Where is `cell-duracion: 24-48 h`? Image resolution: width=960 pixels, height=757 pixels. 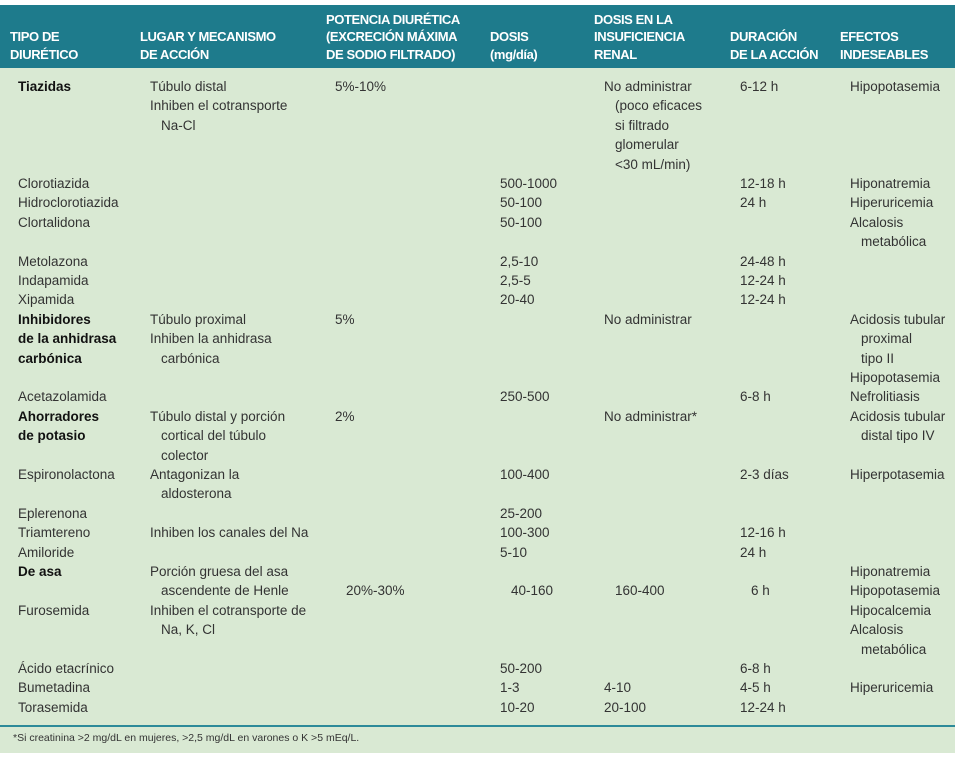 cell-duracion: 24-48 h is located at coordinates (763, 261).